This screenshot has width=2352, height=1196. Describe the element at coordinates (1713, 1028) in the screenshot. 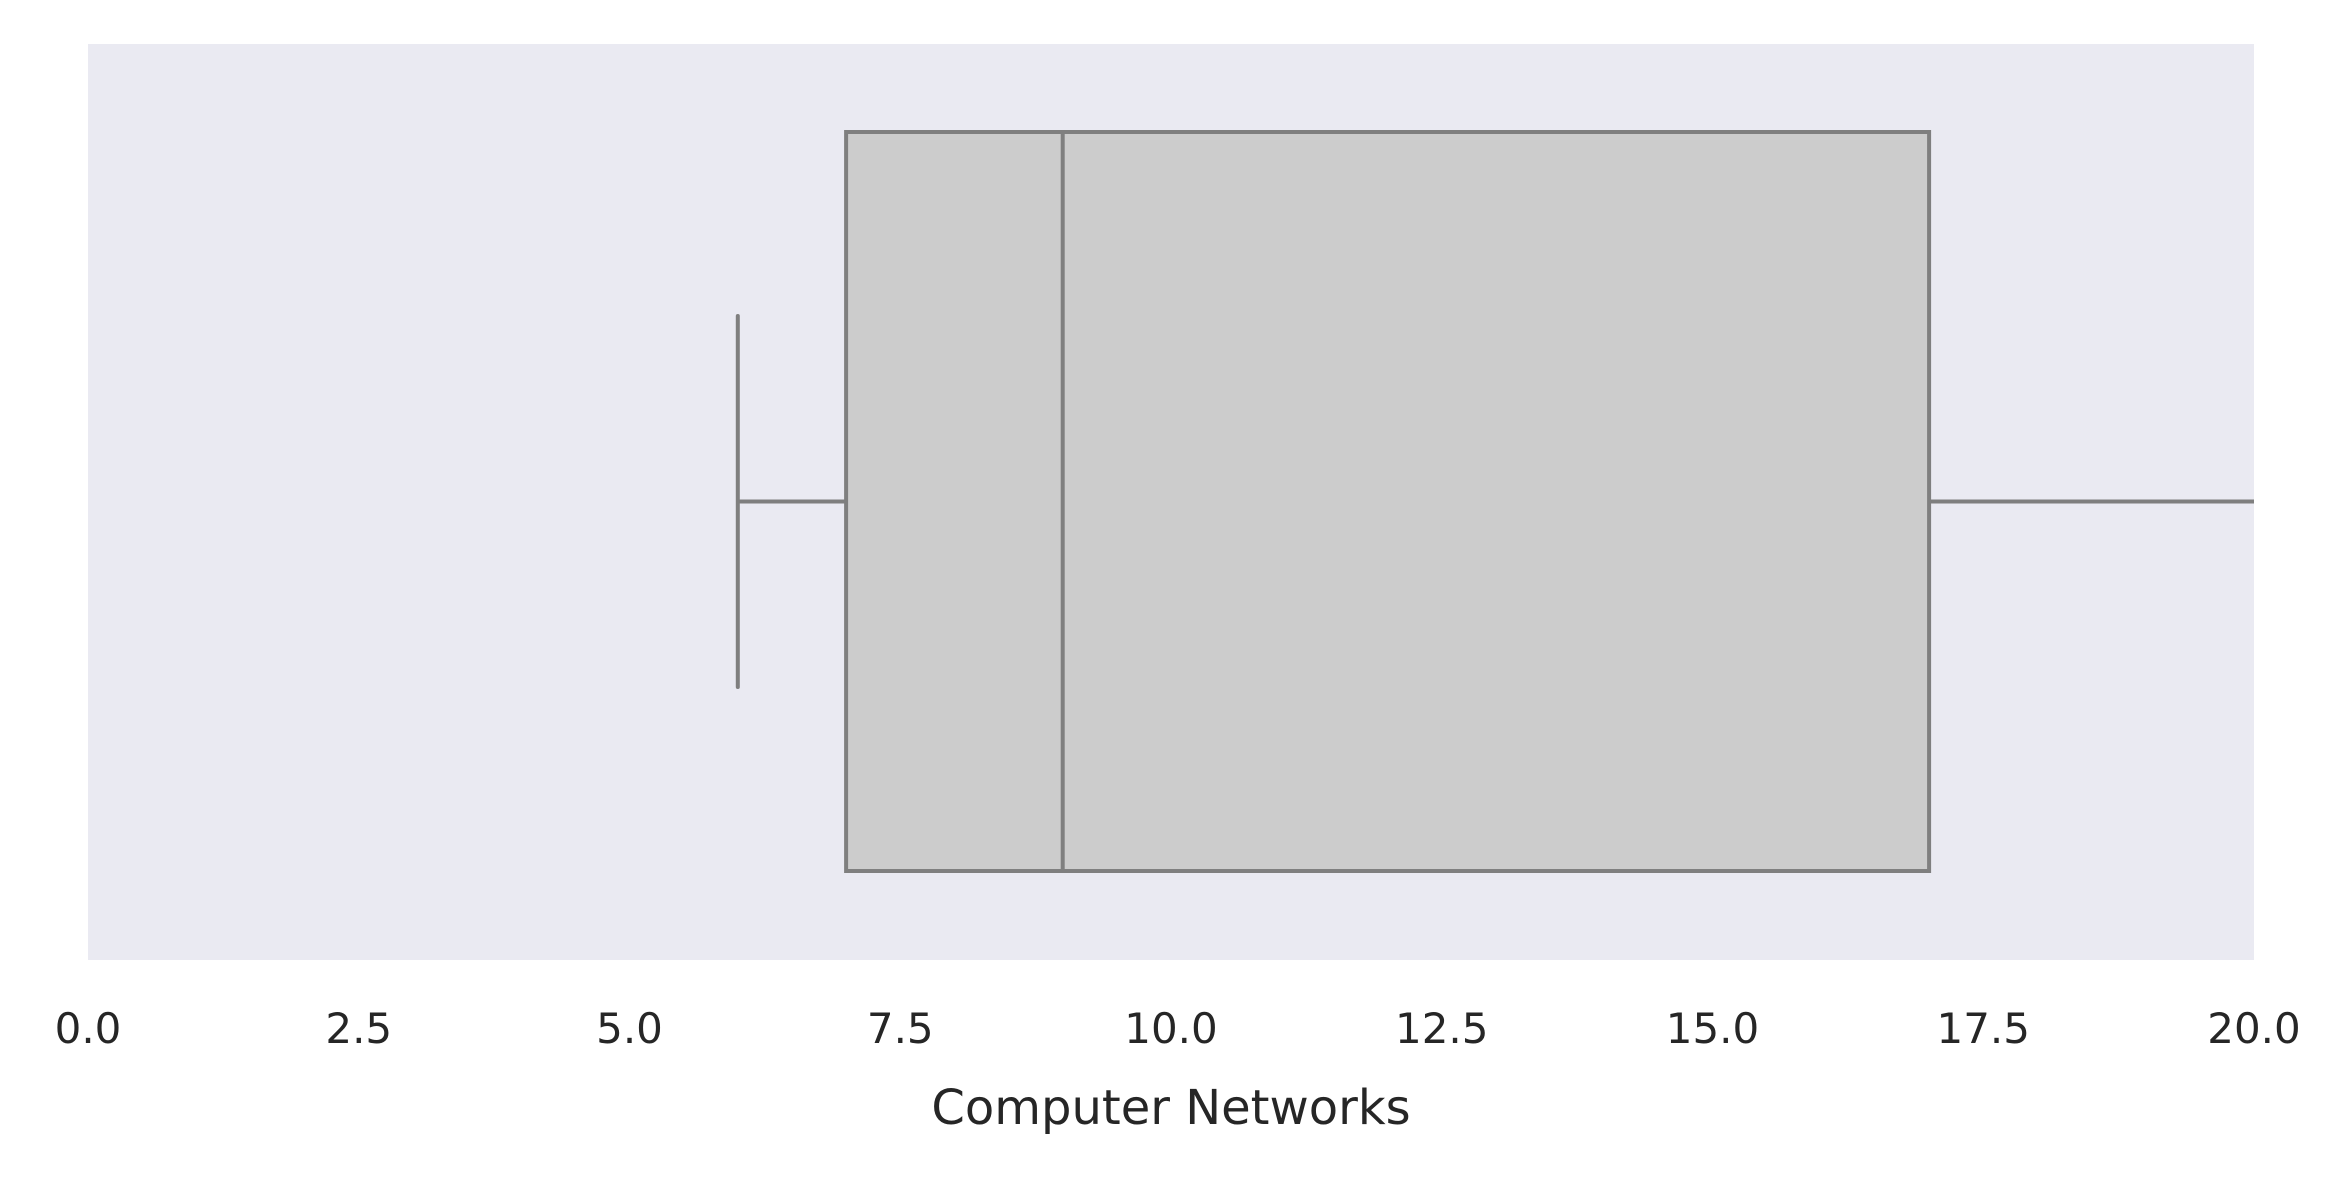

I see `x-tick-label: 15.0` at that location.